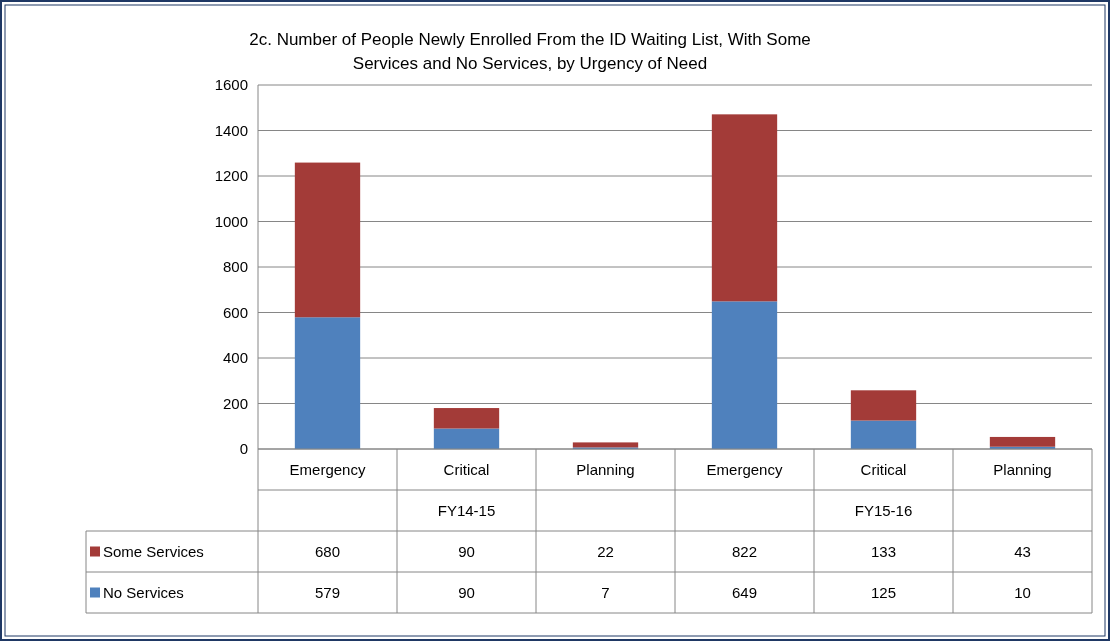 Image resolution: width=1110 pixels, height=641 pixels. I want to click on y-tick-label: 1000, so click(231, 221).